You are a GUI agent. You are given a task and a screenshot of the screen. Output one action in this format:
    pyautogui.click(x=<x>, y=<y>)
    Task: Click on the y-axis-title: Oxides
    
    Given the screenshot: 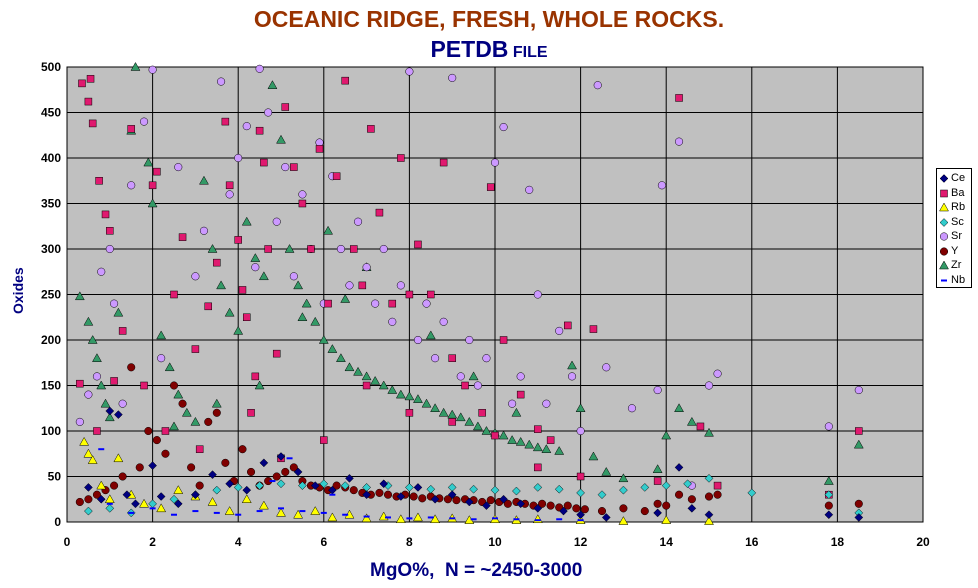 What is the action you would take?
    pyautogui.click(x=18, y=290)
    